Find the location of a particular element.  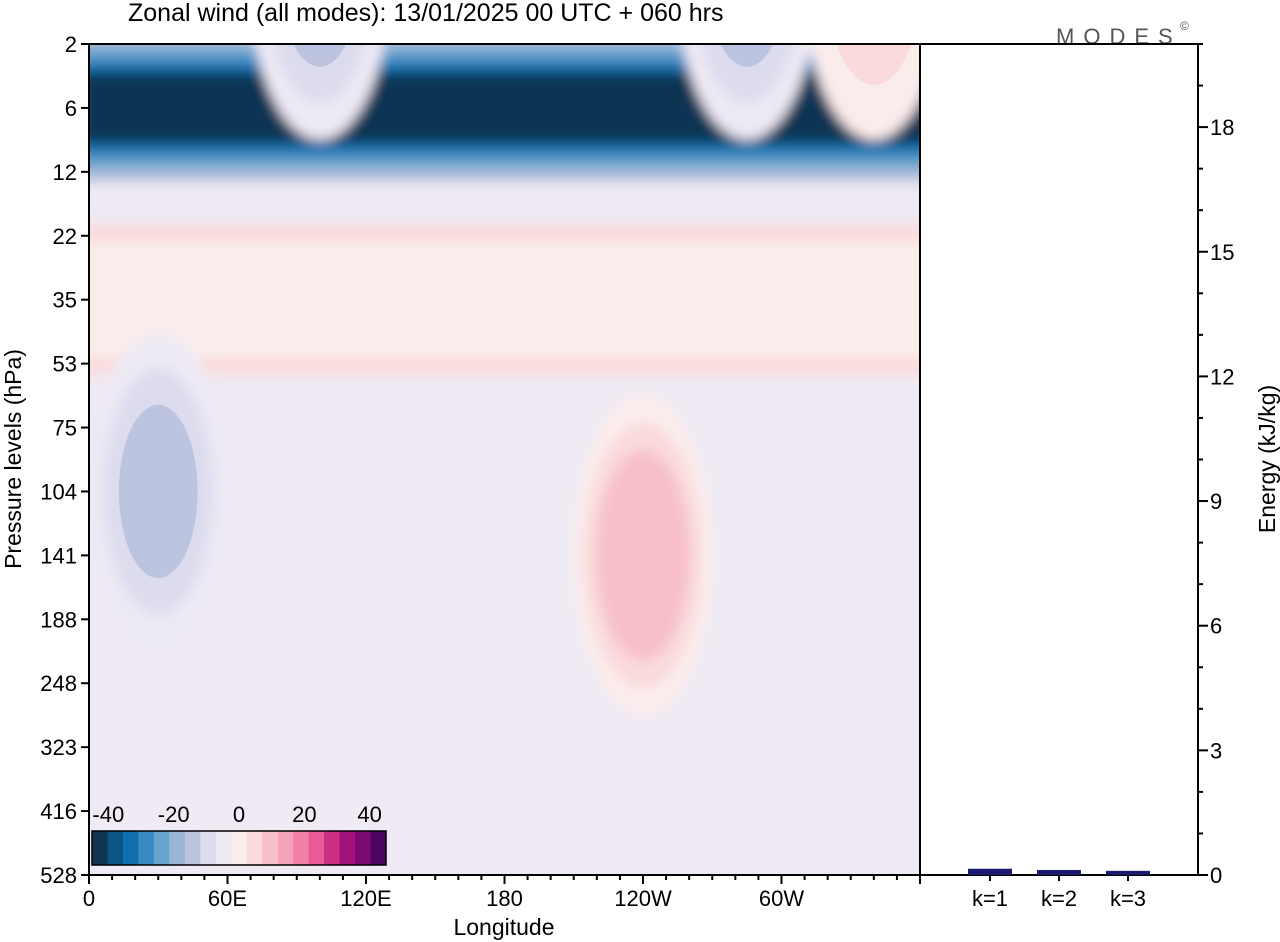

y-tick-label: 35 is located at coordinates (65, 300).